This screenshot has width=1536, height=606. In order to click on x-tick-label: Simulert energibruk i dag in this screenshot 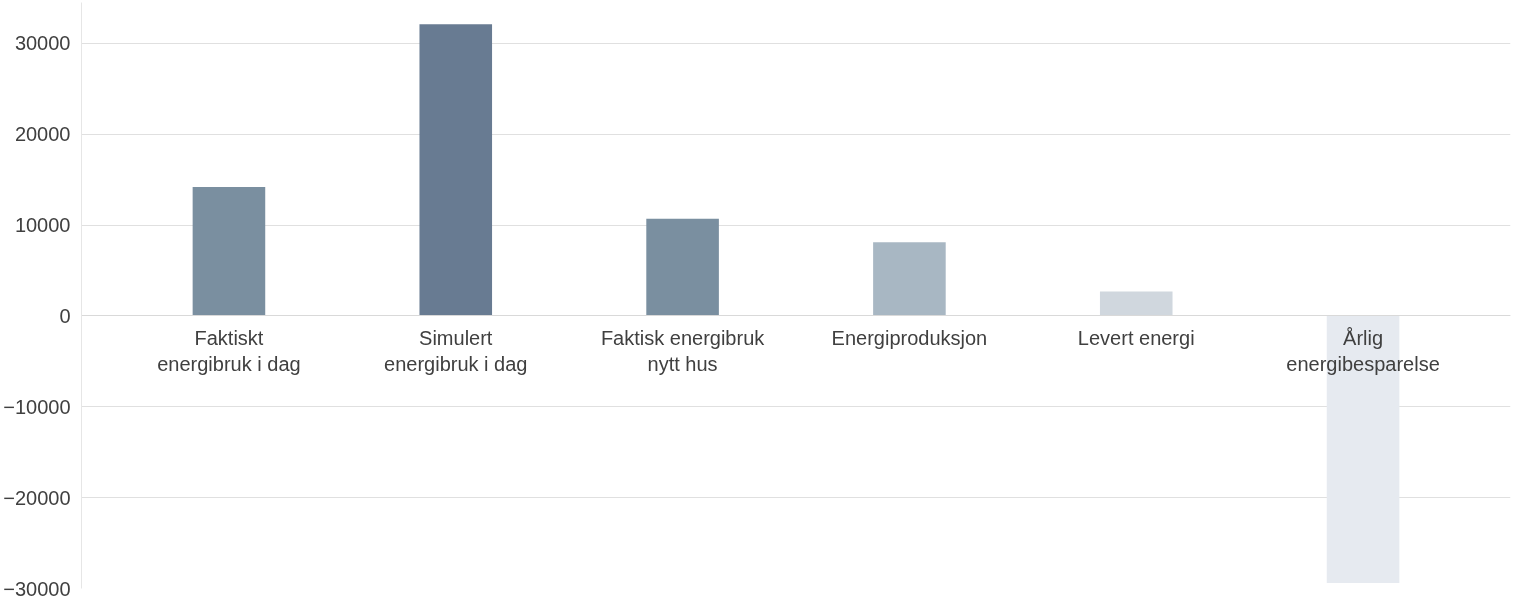, I will do `click(456, 351)`.